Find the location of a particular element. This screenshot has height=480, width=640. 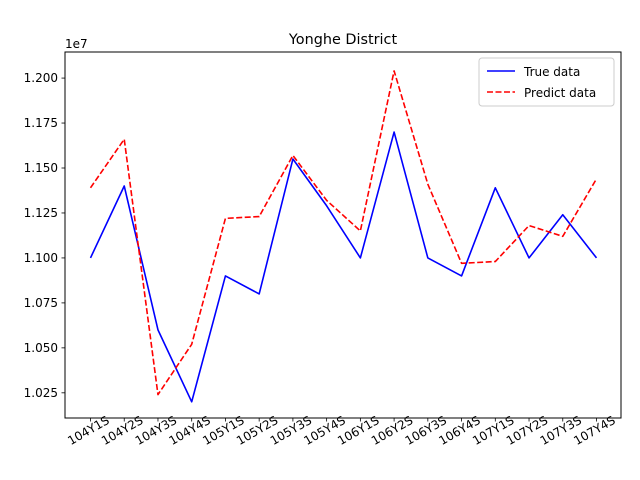

legend: True data Predict data is located at coordinates (546, 82).